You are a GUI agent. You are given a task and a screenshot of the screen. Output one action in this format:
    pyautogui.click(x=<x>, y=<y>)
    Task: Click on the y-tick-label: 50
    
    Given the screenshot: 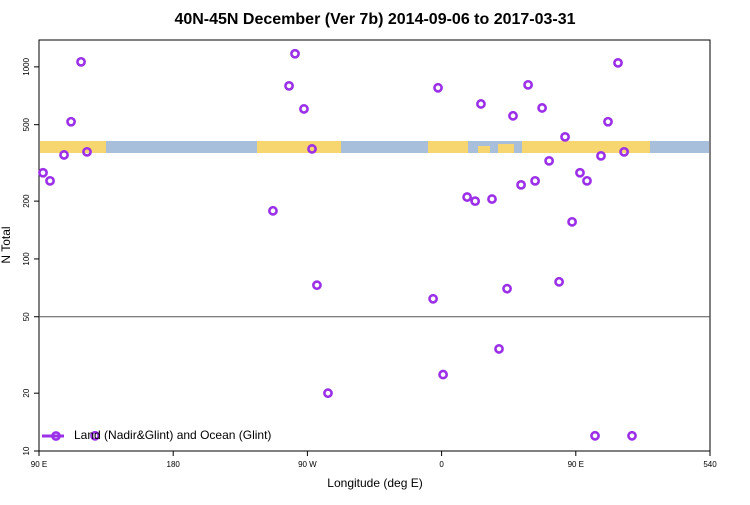 What is the action you would take?
    pyautogui.click(x=26, y=316)
    